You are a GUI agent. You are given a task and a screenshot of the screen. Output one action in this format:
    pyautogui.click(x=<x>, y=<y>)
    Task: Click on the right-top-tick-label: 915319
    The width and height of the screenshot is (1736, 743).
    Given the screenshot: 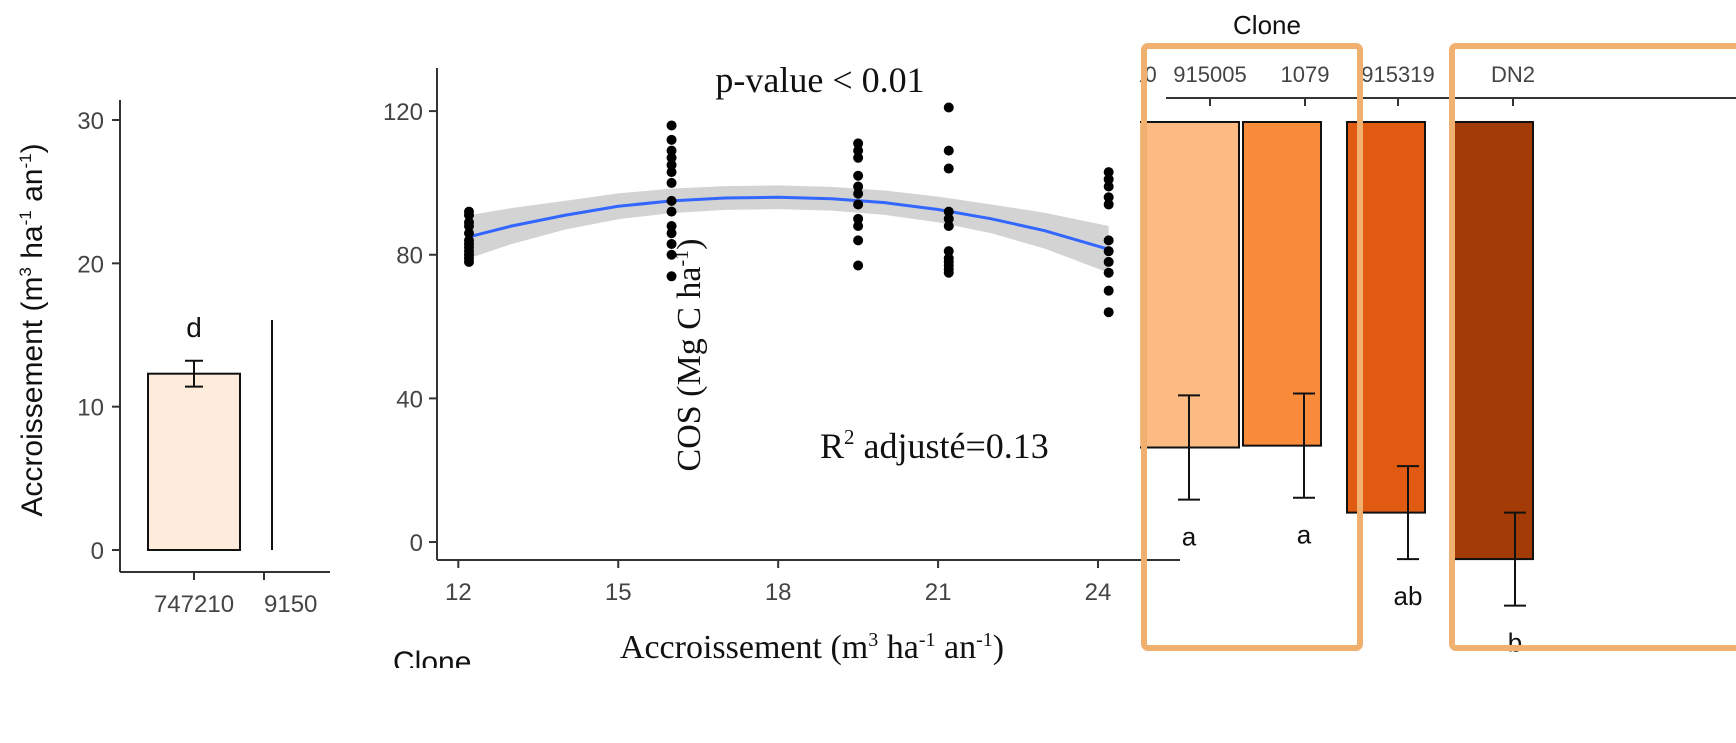 What is the action you would take?
    pyautogui.click(x=1397, y=74)
    